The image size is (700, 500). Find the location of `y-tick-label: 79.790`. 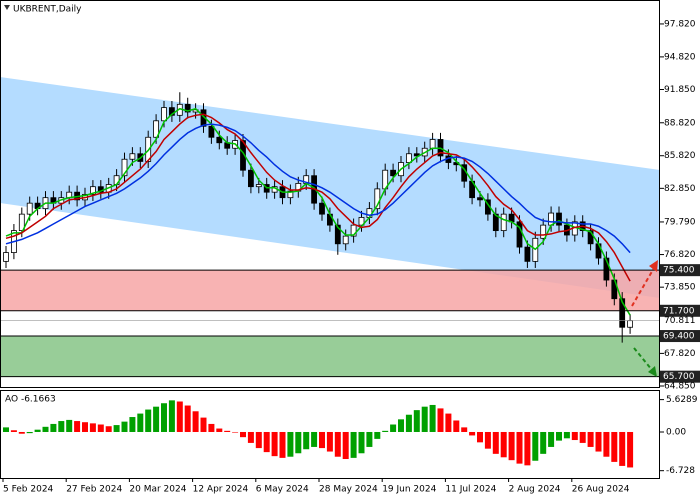

y-tick-label: 79.790 is located at coordinates (680, 222).